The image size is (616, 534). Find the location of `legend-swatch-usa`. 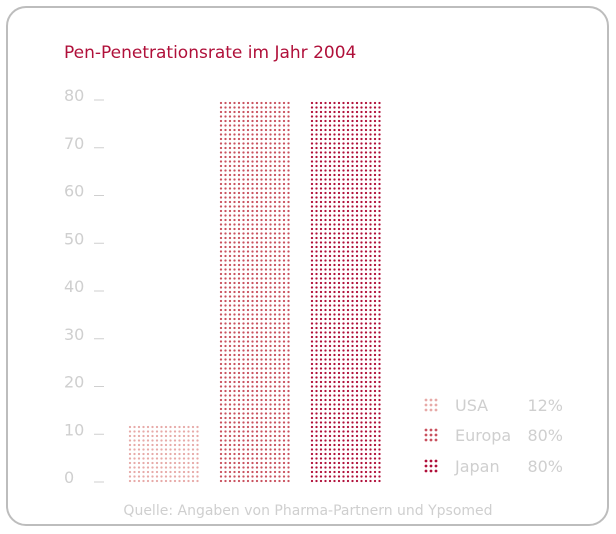

legend-swatch-usa is located at coordinates (431, 405).